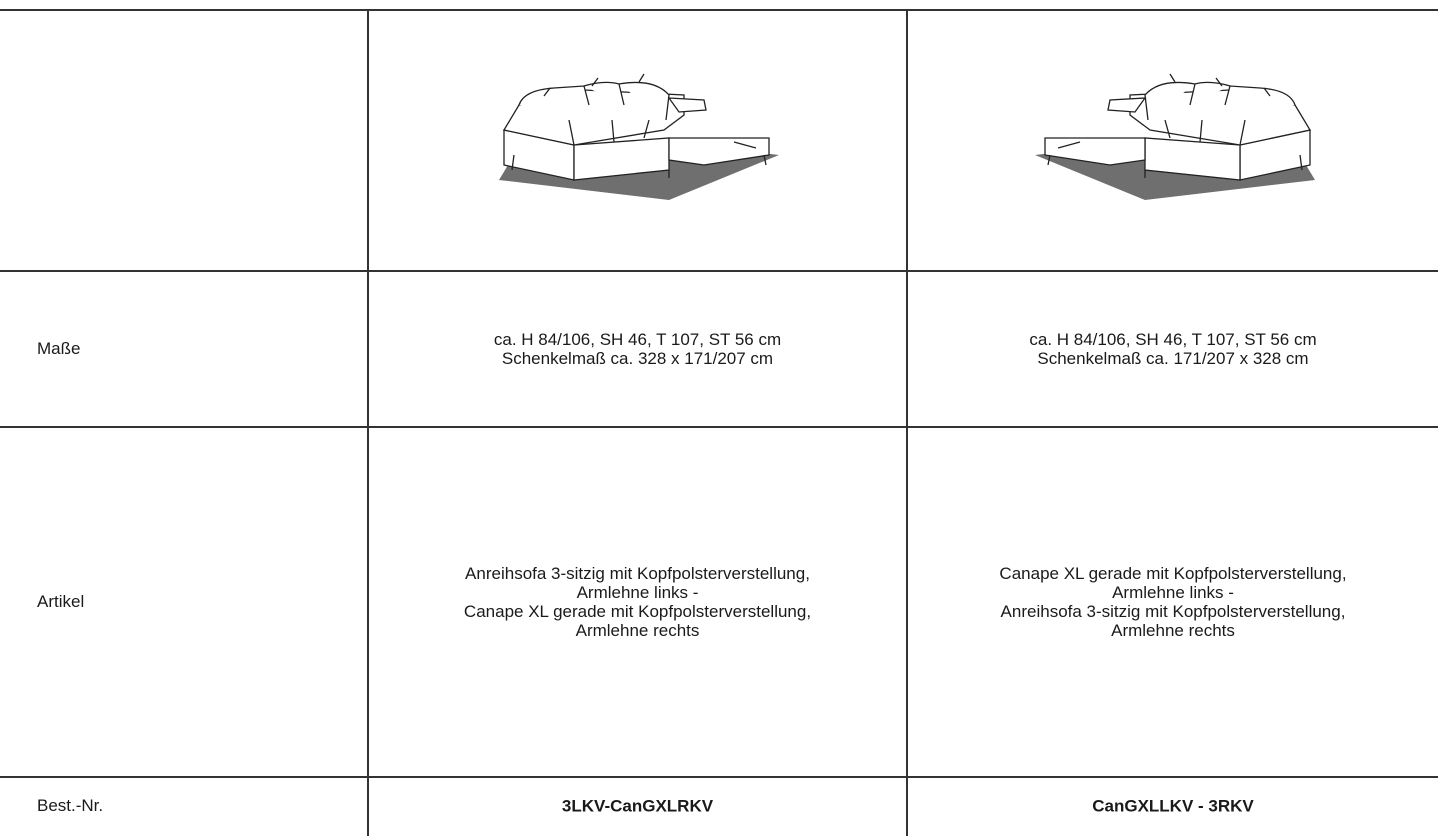 The height and width of the screenshot is (836, 1438). Describe the element at coordinates (59, 348) in the screenshot. I see `row-label: Maße` at that location.